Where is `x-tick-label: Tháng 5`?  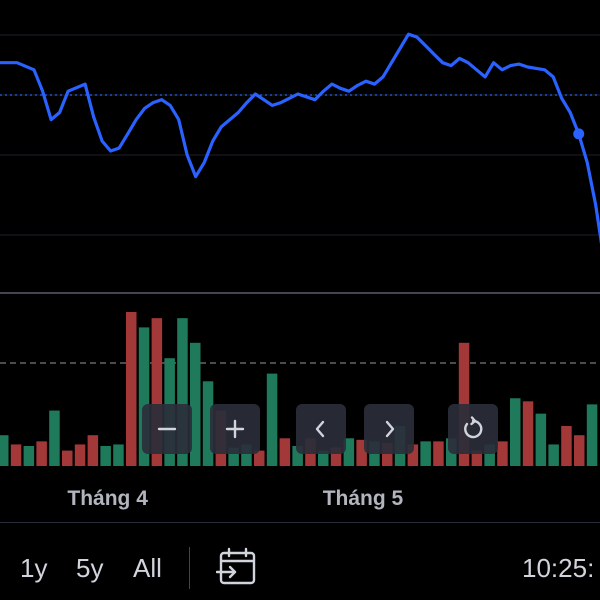
x-tick-label: Tháng 5 is located at coordinates (363, 498).